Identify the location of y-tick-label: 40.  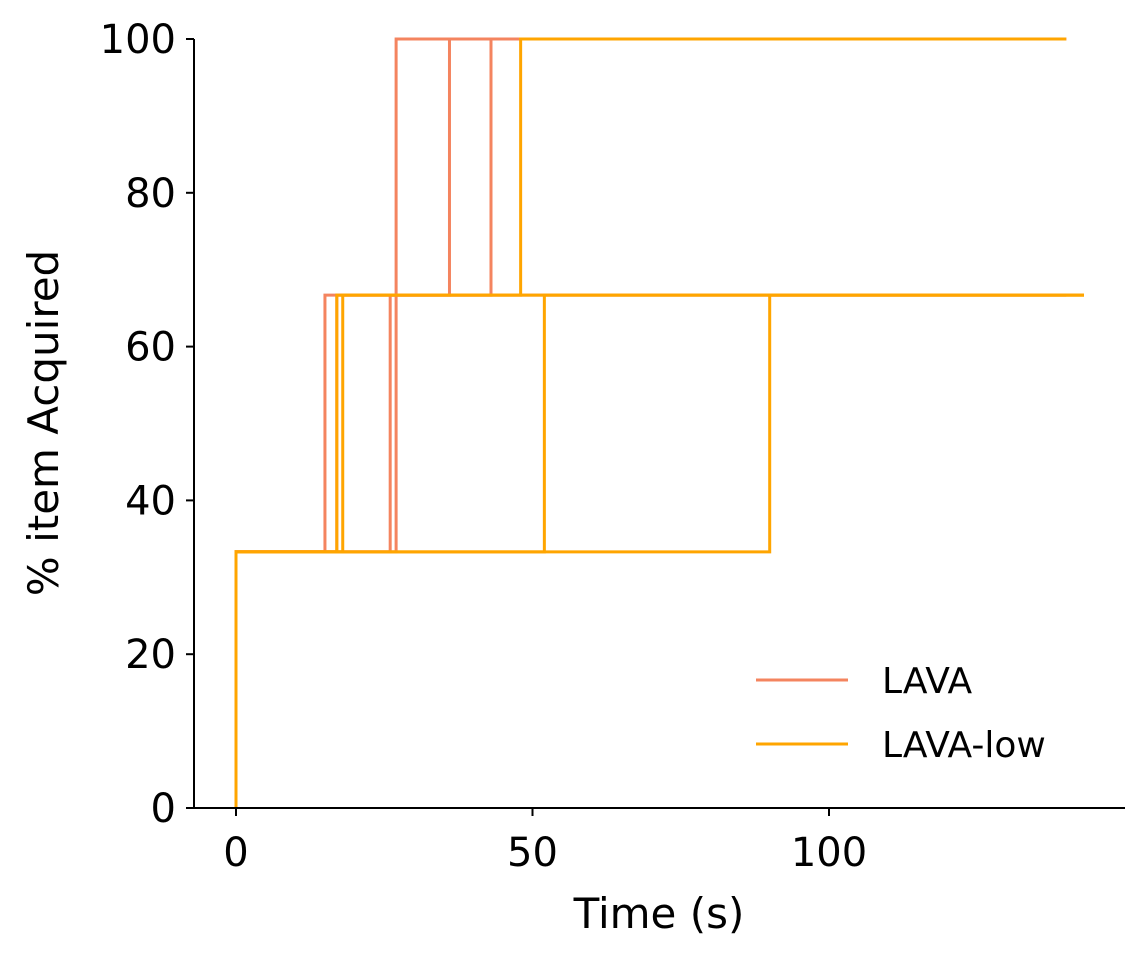
(150, 501).